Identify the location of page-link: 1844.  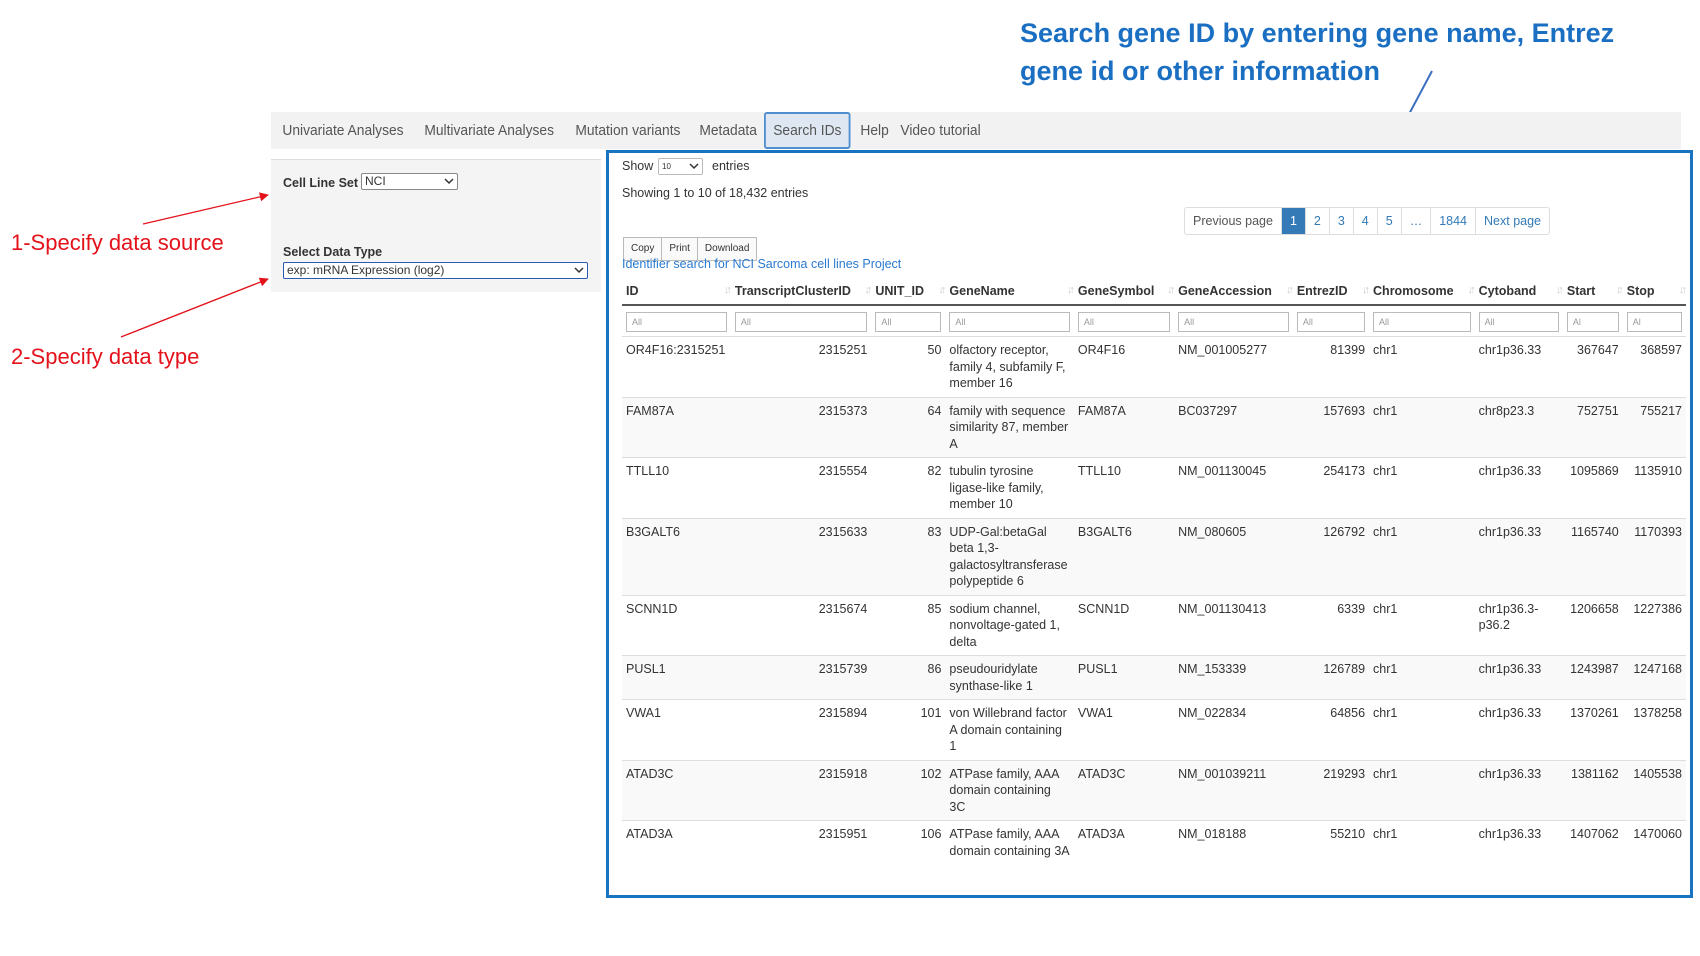
(1452, 221).